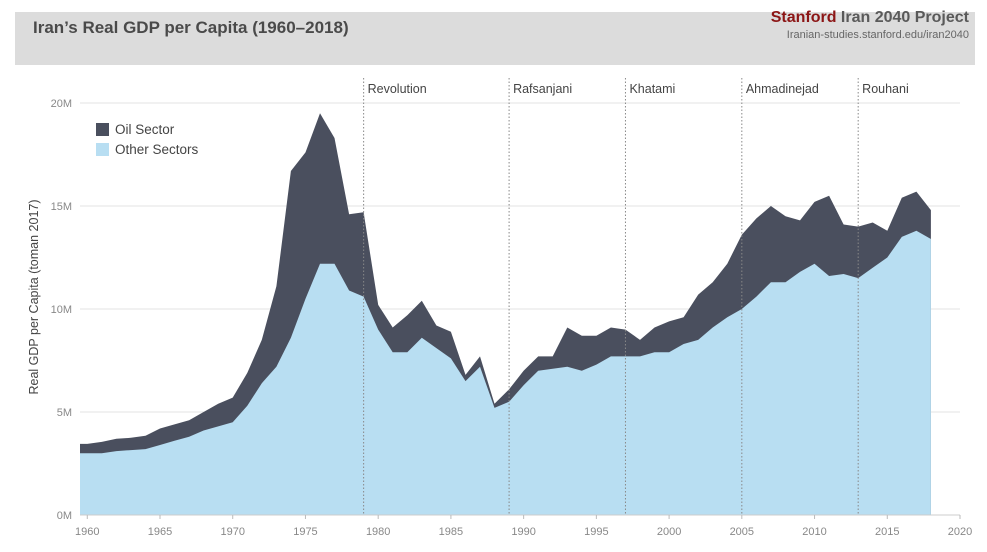  I want to click on y-tick-label: 5M, so click(64, 413).